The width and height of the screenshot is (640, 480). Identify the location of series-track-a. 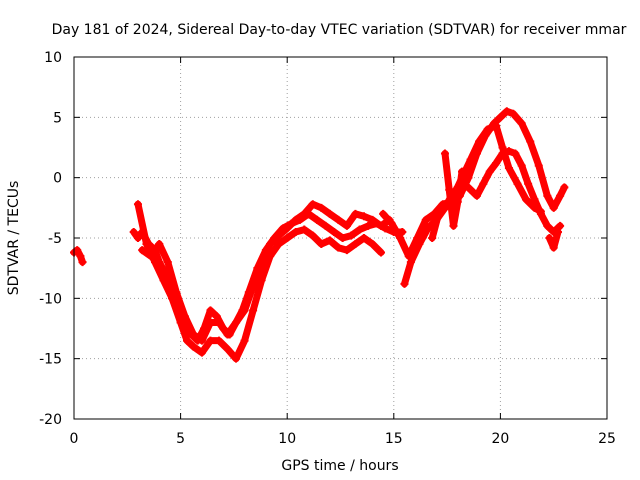
(78, 256).